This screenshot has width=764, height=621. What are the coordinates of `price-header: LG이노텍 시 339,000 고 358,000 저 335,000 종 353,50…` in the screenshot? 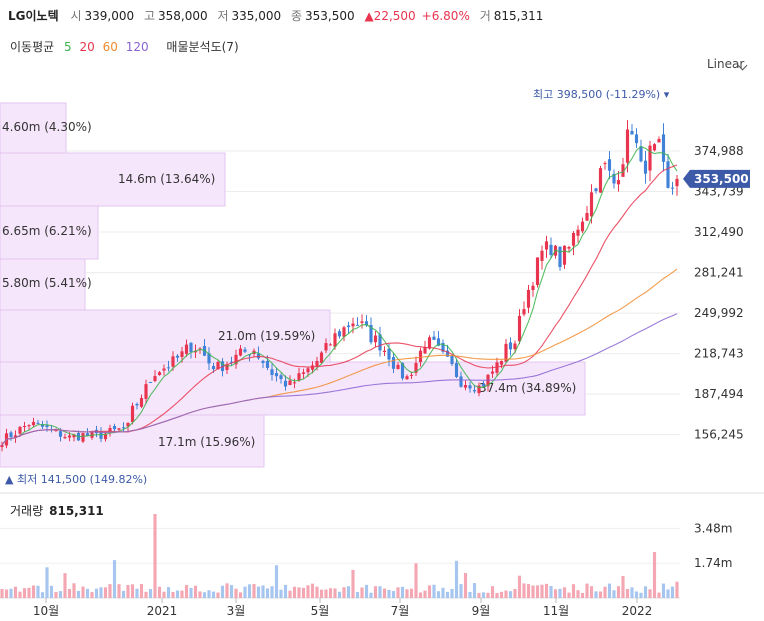 It's located at (278, 15).